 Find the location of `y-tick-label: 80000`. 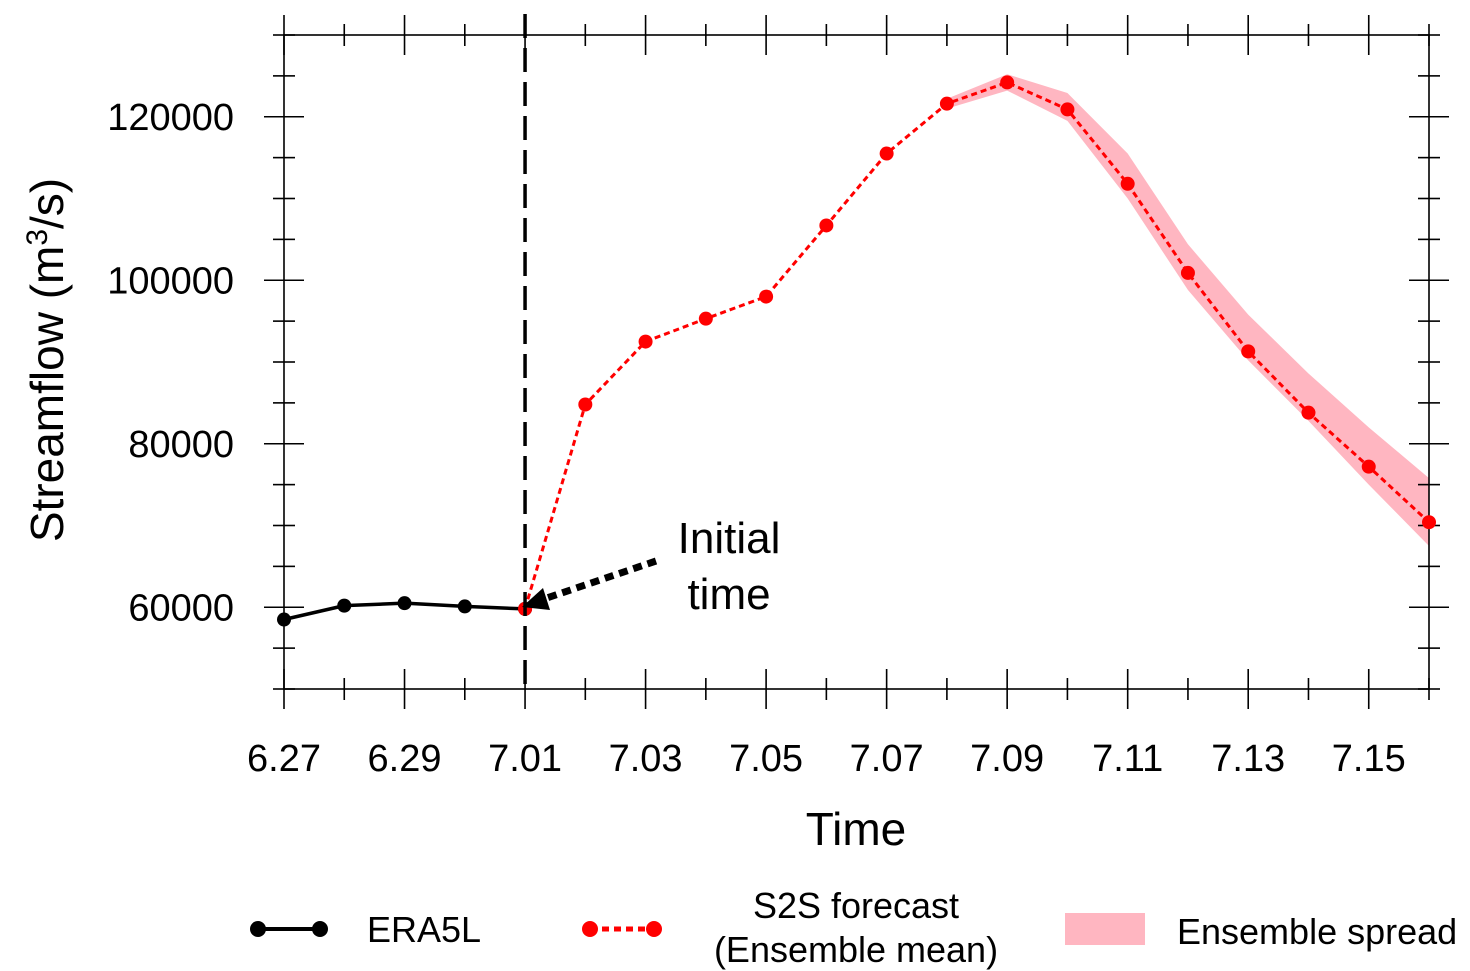

y-tick-label: 80000 is located at coordinates (181, 445).